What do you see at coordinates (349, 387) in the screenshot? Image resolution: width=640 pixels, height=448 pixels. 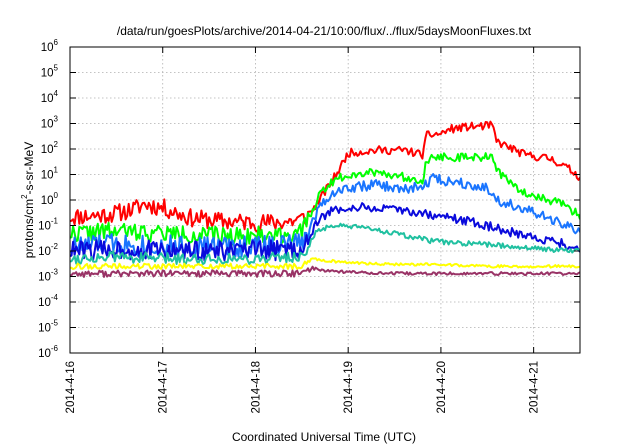 I see `x-tick-label: 2014-4-19` at bounding box center [349, 387].